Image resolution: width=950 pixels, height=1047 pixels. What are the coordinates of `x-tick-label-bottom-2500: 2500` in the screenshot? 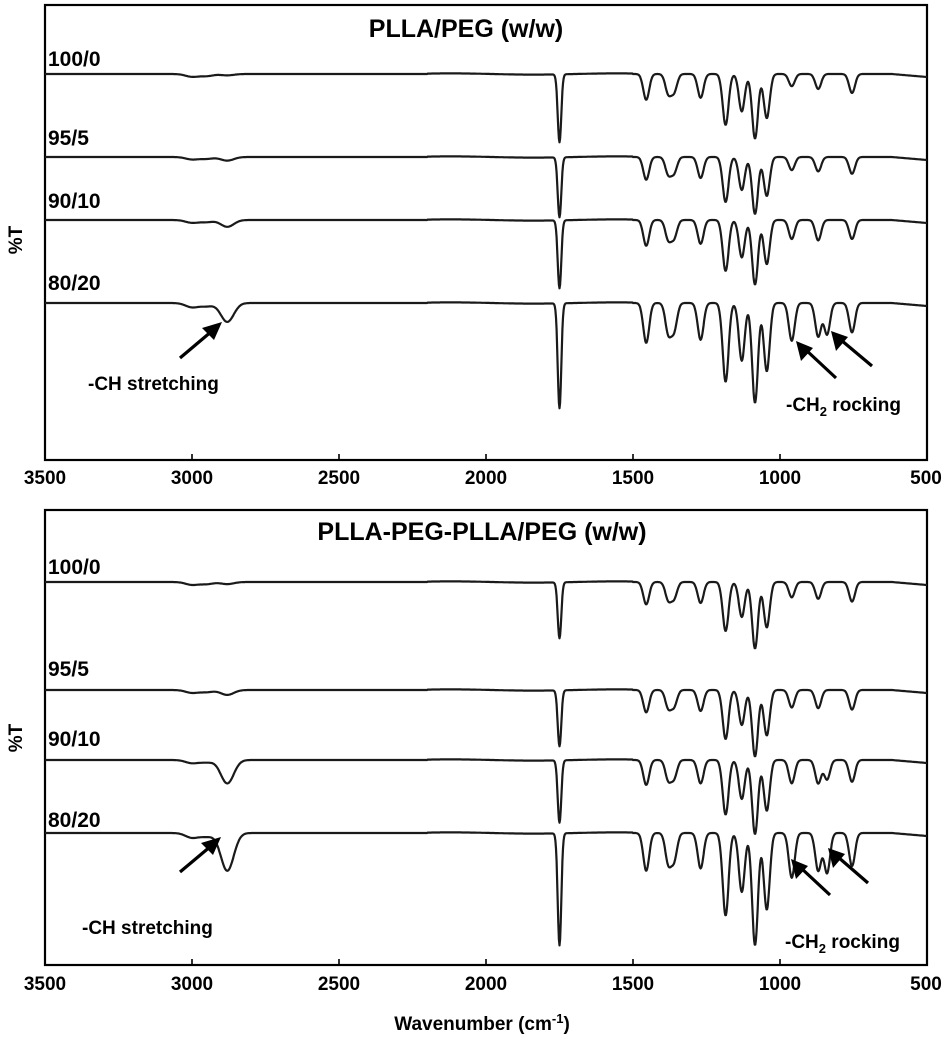 It's located at (339, 984).